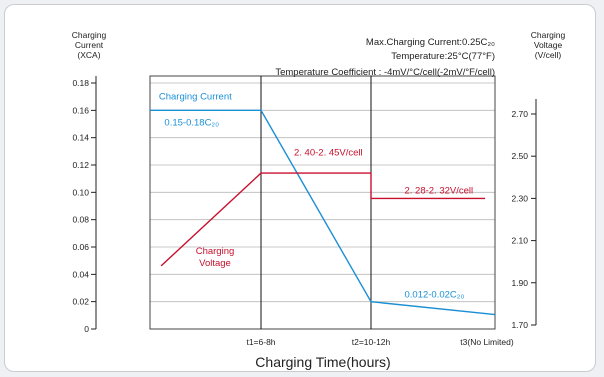 Image resolution: width=604 pixels, height=377 pixels. What do you see at coordinates (80, 138) in the screenshot?
I see `left-tick-label-7: 0.14` at bounding box center [80, 138].